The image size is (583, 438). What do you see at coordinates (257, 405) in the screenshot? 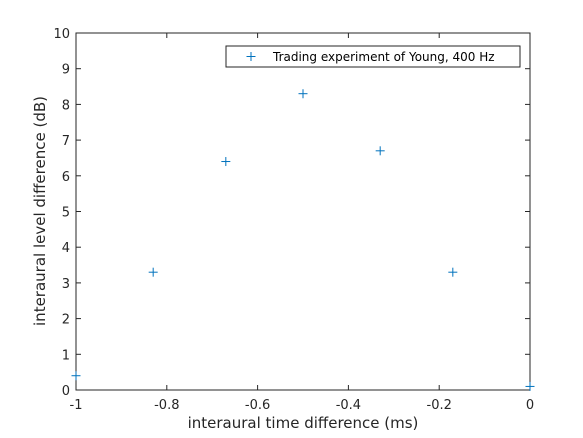
I see `x-tick-label: -0.6` at bounding box center [257, 405].